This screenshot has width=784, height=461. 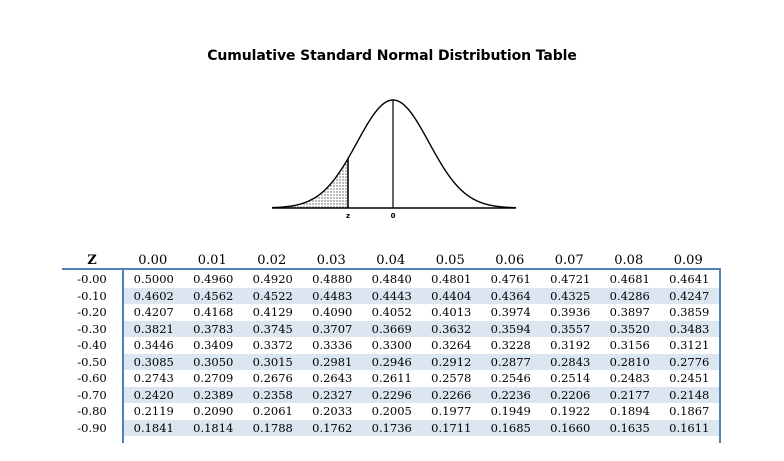 I want to click on table-cell: 0.2061, so click(x=272, y=411).